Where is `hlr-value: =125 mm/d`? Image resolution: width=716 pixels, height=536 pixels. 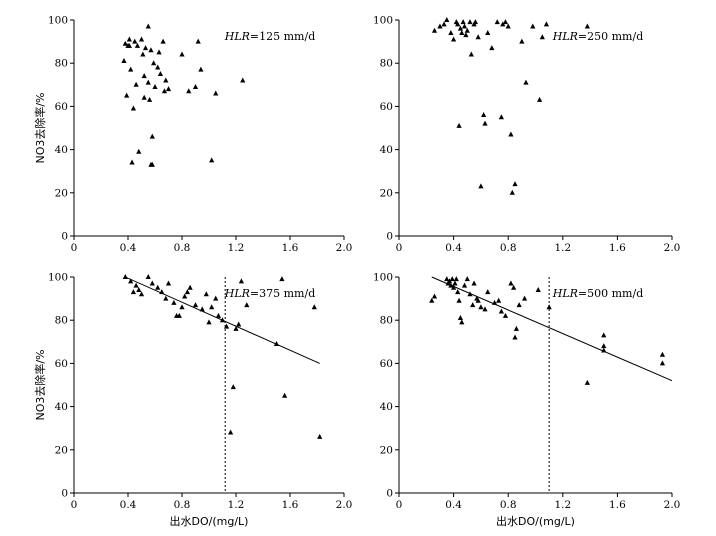
hlr-value: =125 mm/d is located at coordinates (282, 36).